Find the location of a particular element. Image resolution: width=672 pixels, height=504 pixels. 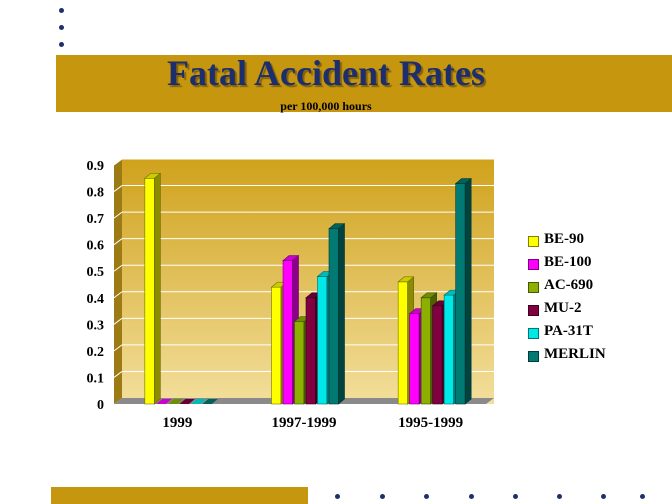

slide-subtitle: per 100,000 hours is located at coordinates (326, 106).